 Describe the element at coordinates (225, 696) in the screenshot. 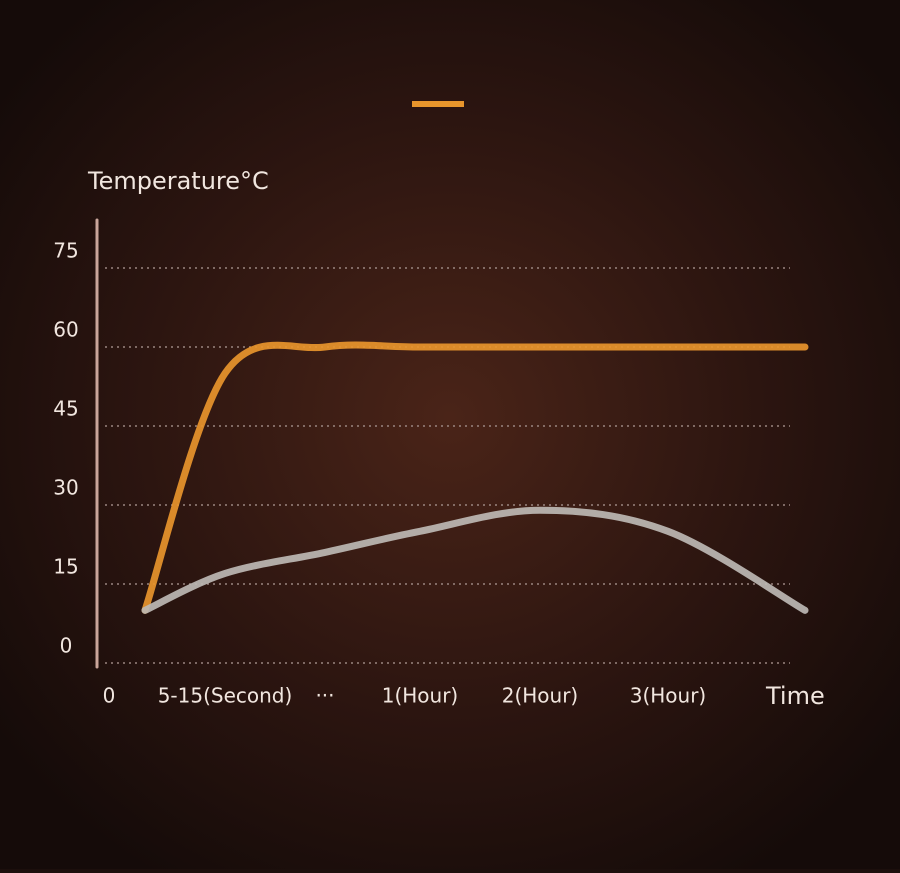

I see `x-tick-label: 5-15(Second)` at that location.